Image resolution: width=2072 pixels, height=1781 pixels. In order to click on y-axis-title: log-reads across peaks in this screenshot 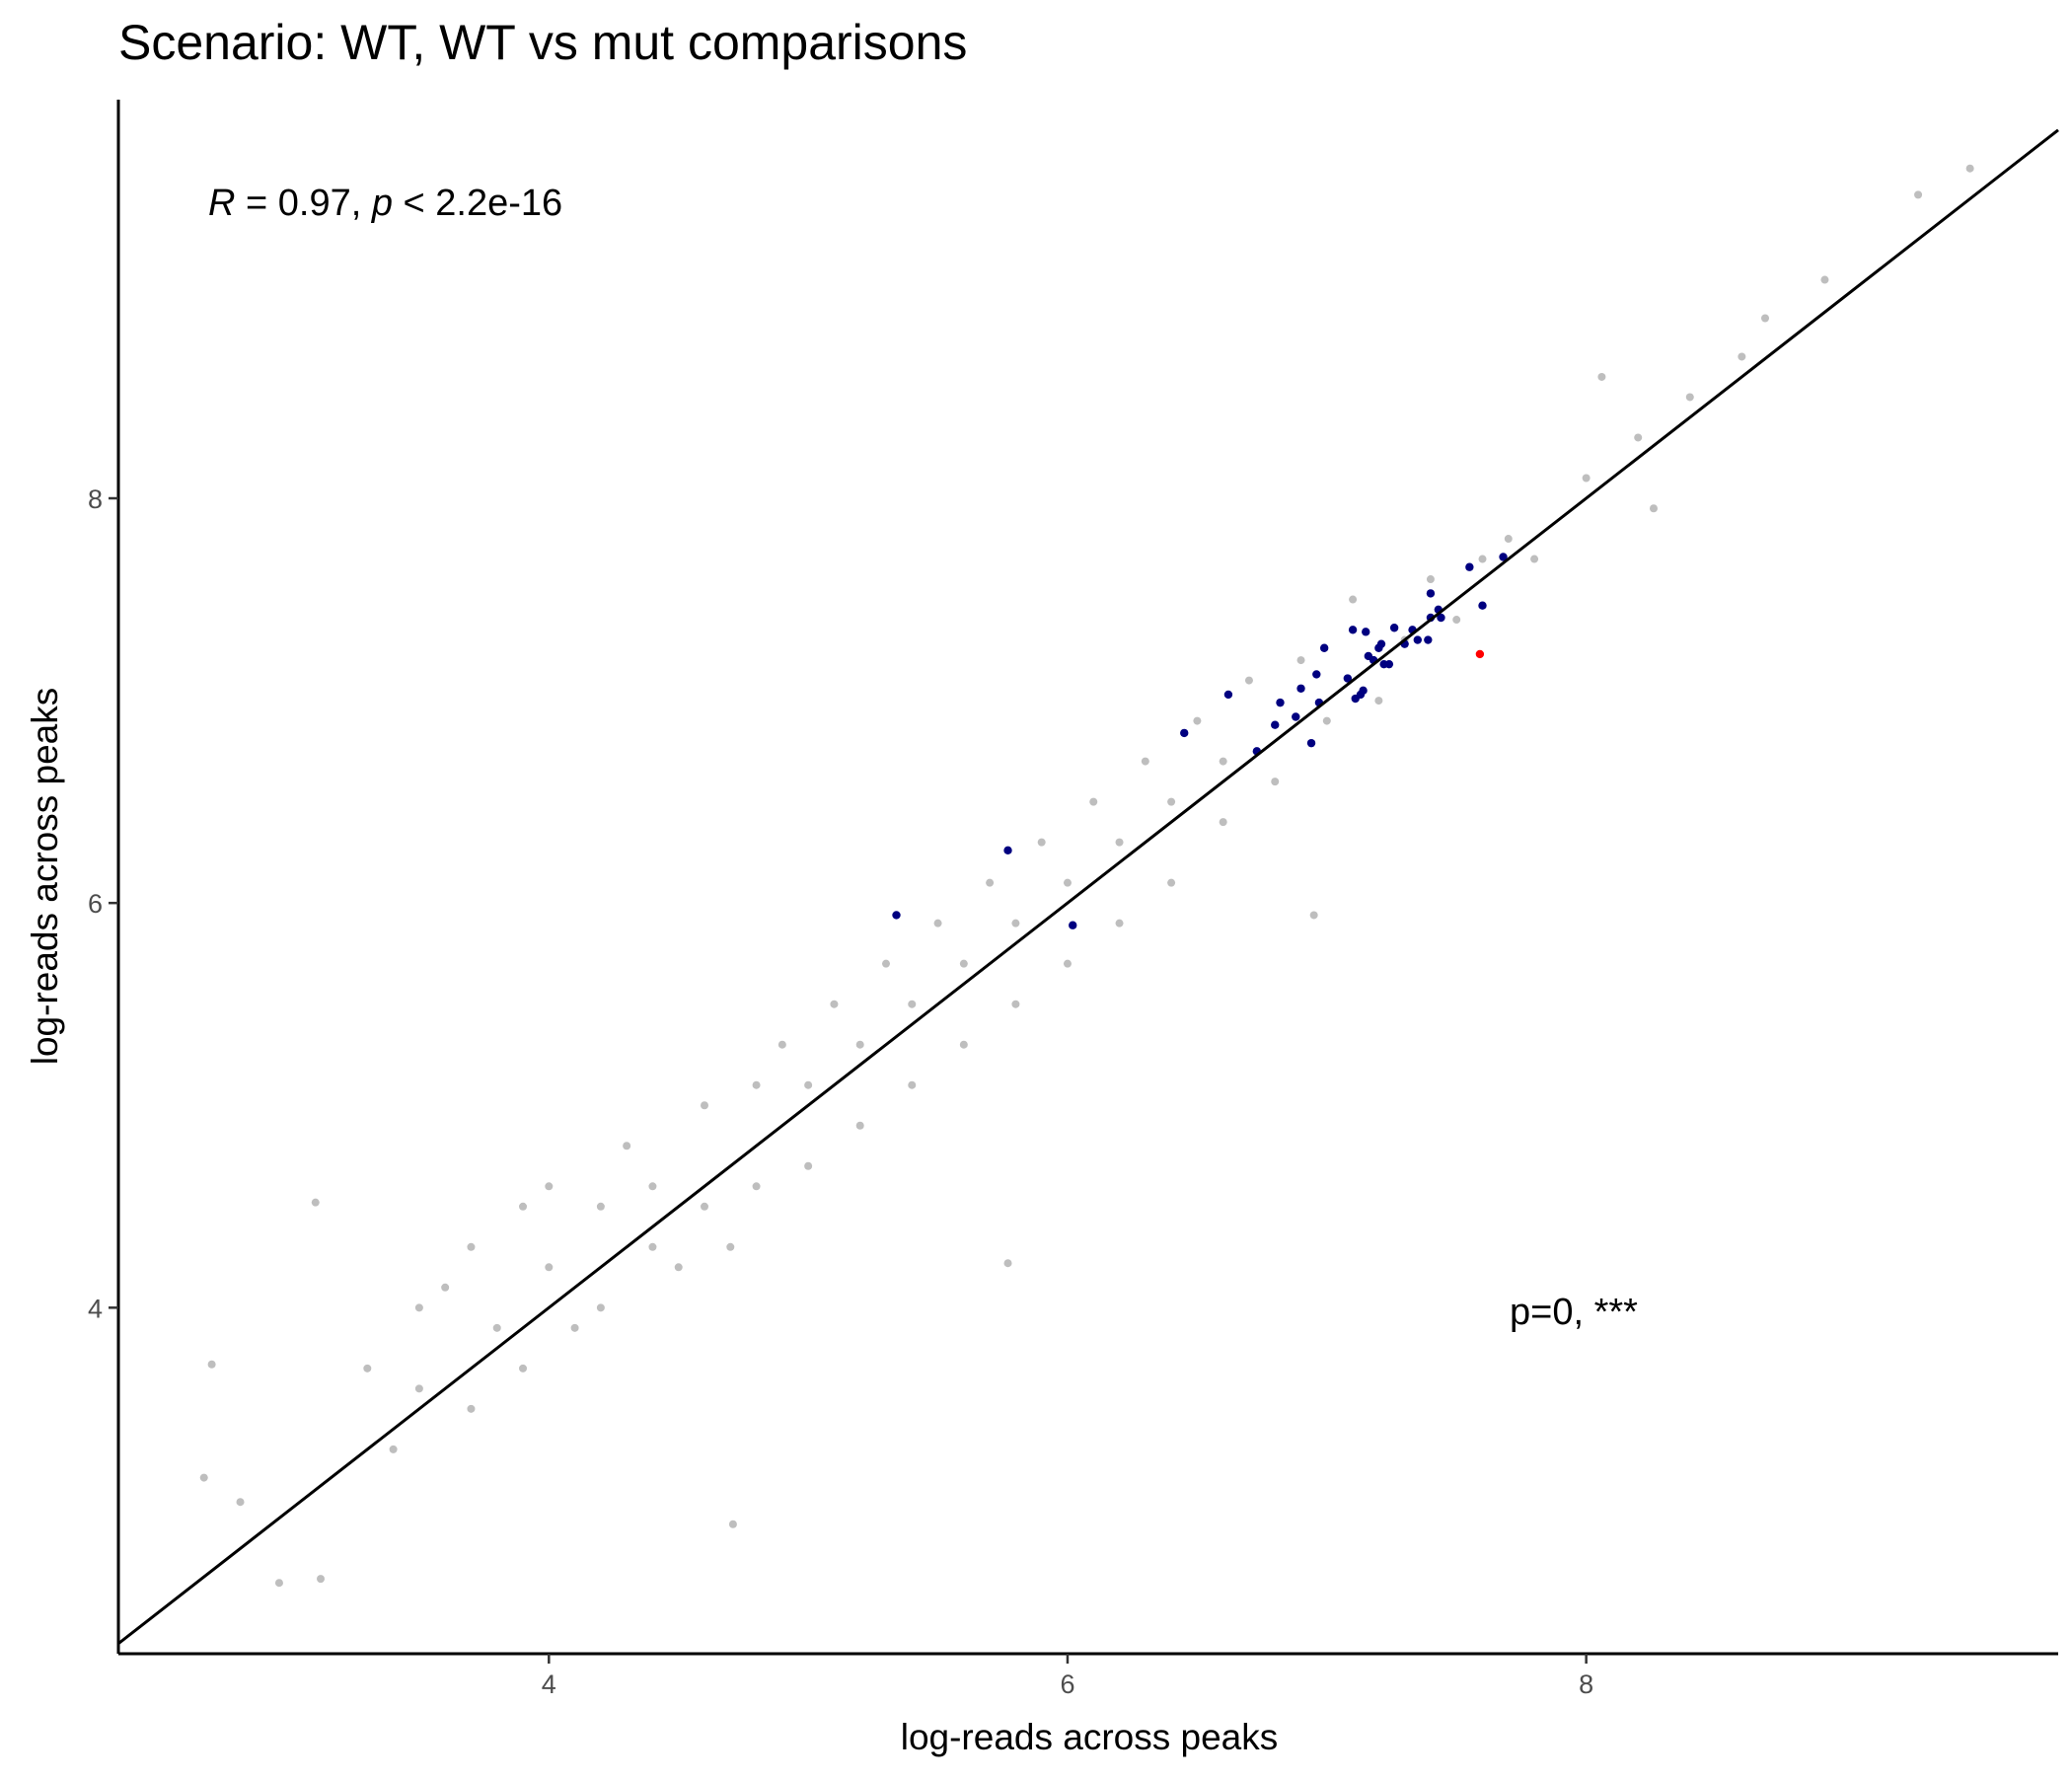, I will do `click(45, 877)`.